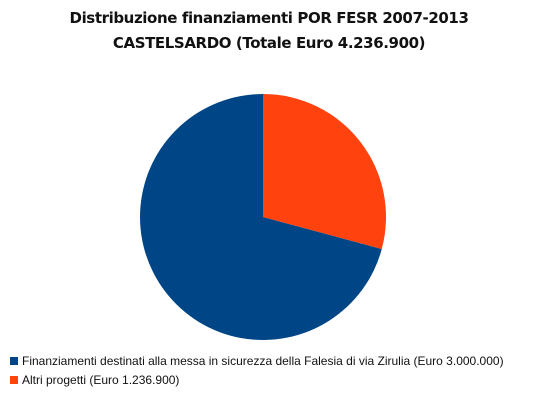 This screenshot has height=404, width=538. What do you see at coordinates (269, 43) in the screenshot?
I see `chart-subtitle: CASTELSARDO (Totale Euro 4.236.900)` at bounding box center [269, 43].